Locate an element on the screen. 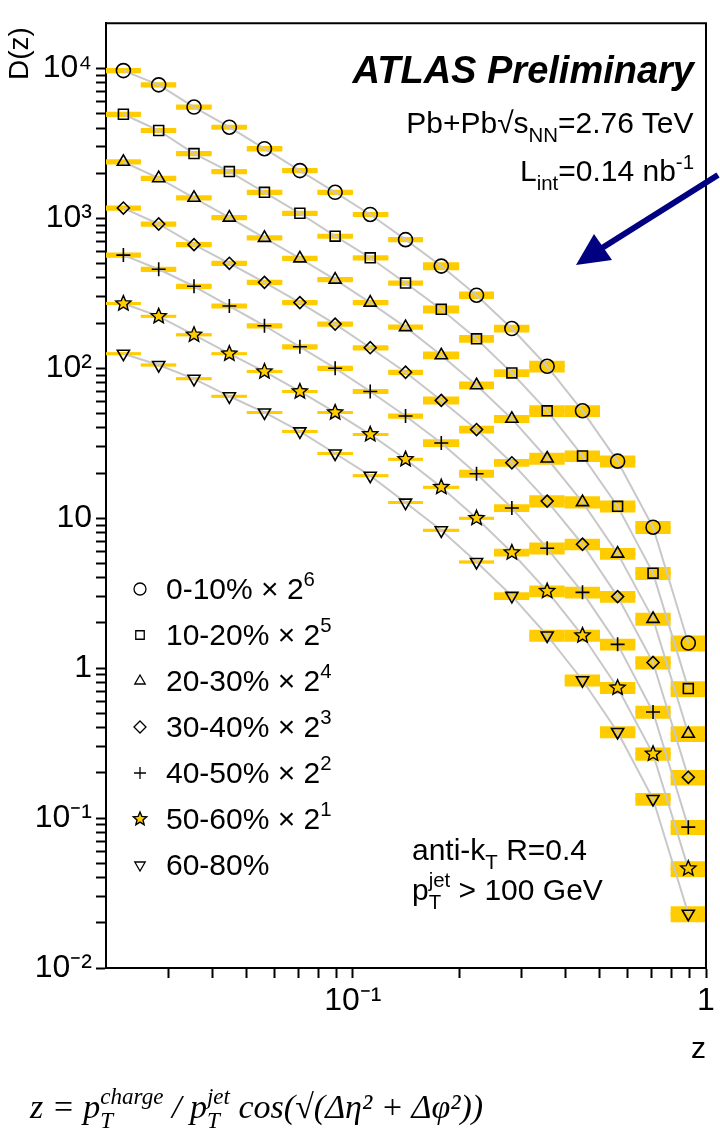 The height and width of the screenshot is (1136, 720). y-tick-label: 10 is located at coordinates (74, 516).